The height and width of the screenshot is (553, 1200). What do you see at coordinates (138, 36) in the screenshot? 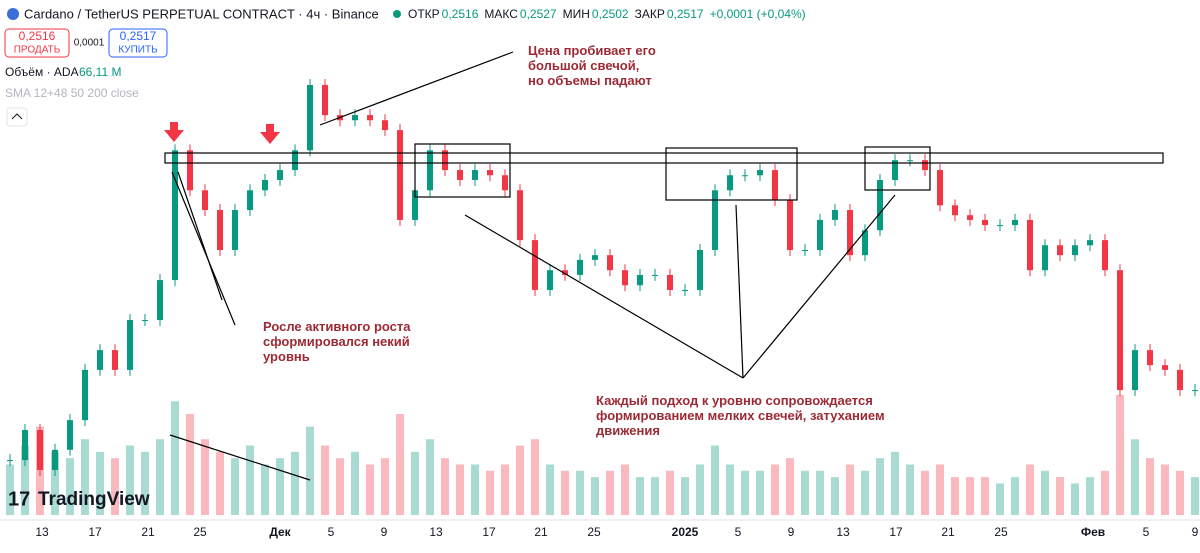
I see `buy-price: 0,2517` at bounding box center [138, 36].